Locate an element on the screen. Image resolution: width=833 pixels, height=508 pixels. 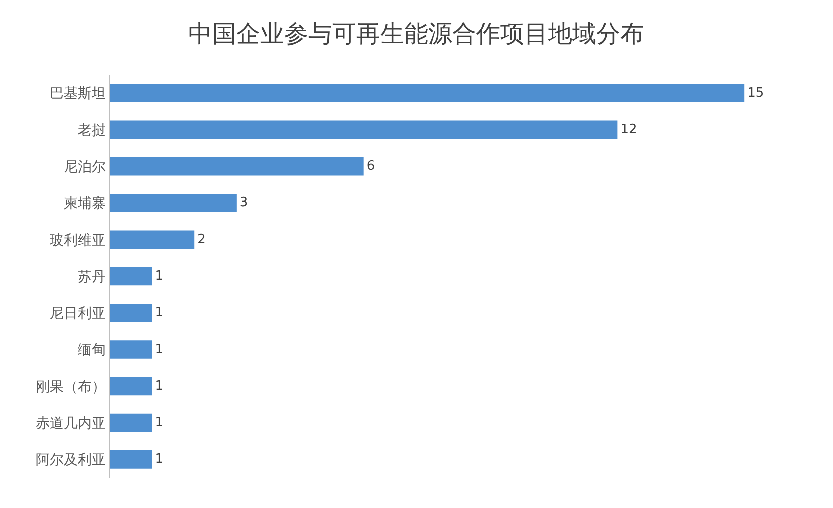
y-tick-label: 巴基斯坦 is located at coordinates (78, 94).